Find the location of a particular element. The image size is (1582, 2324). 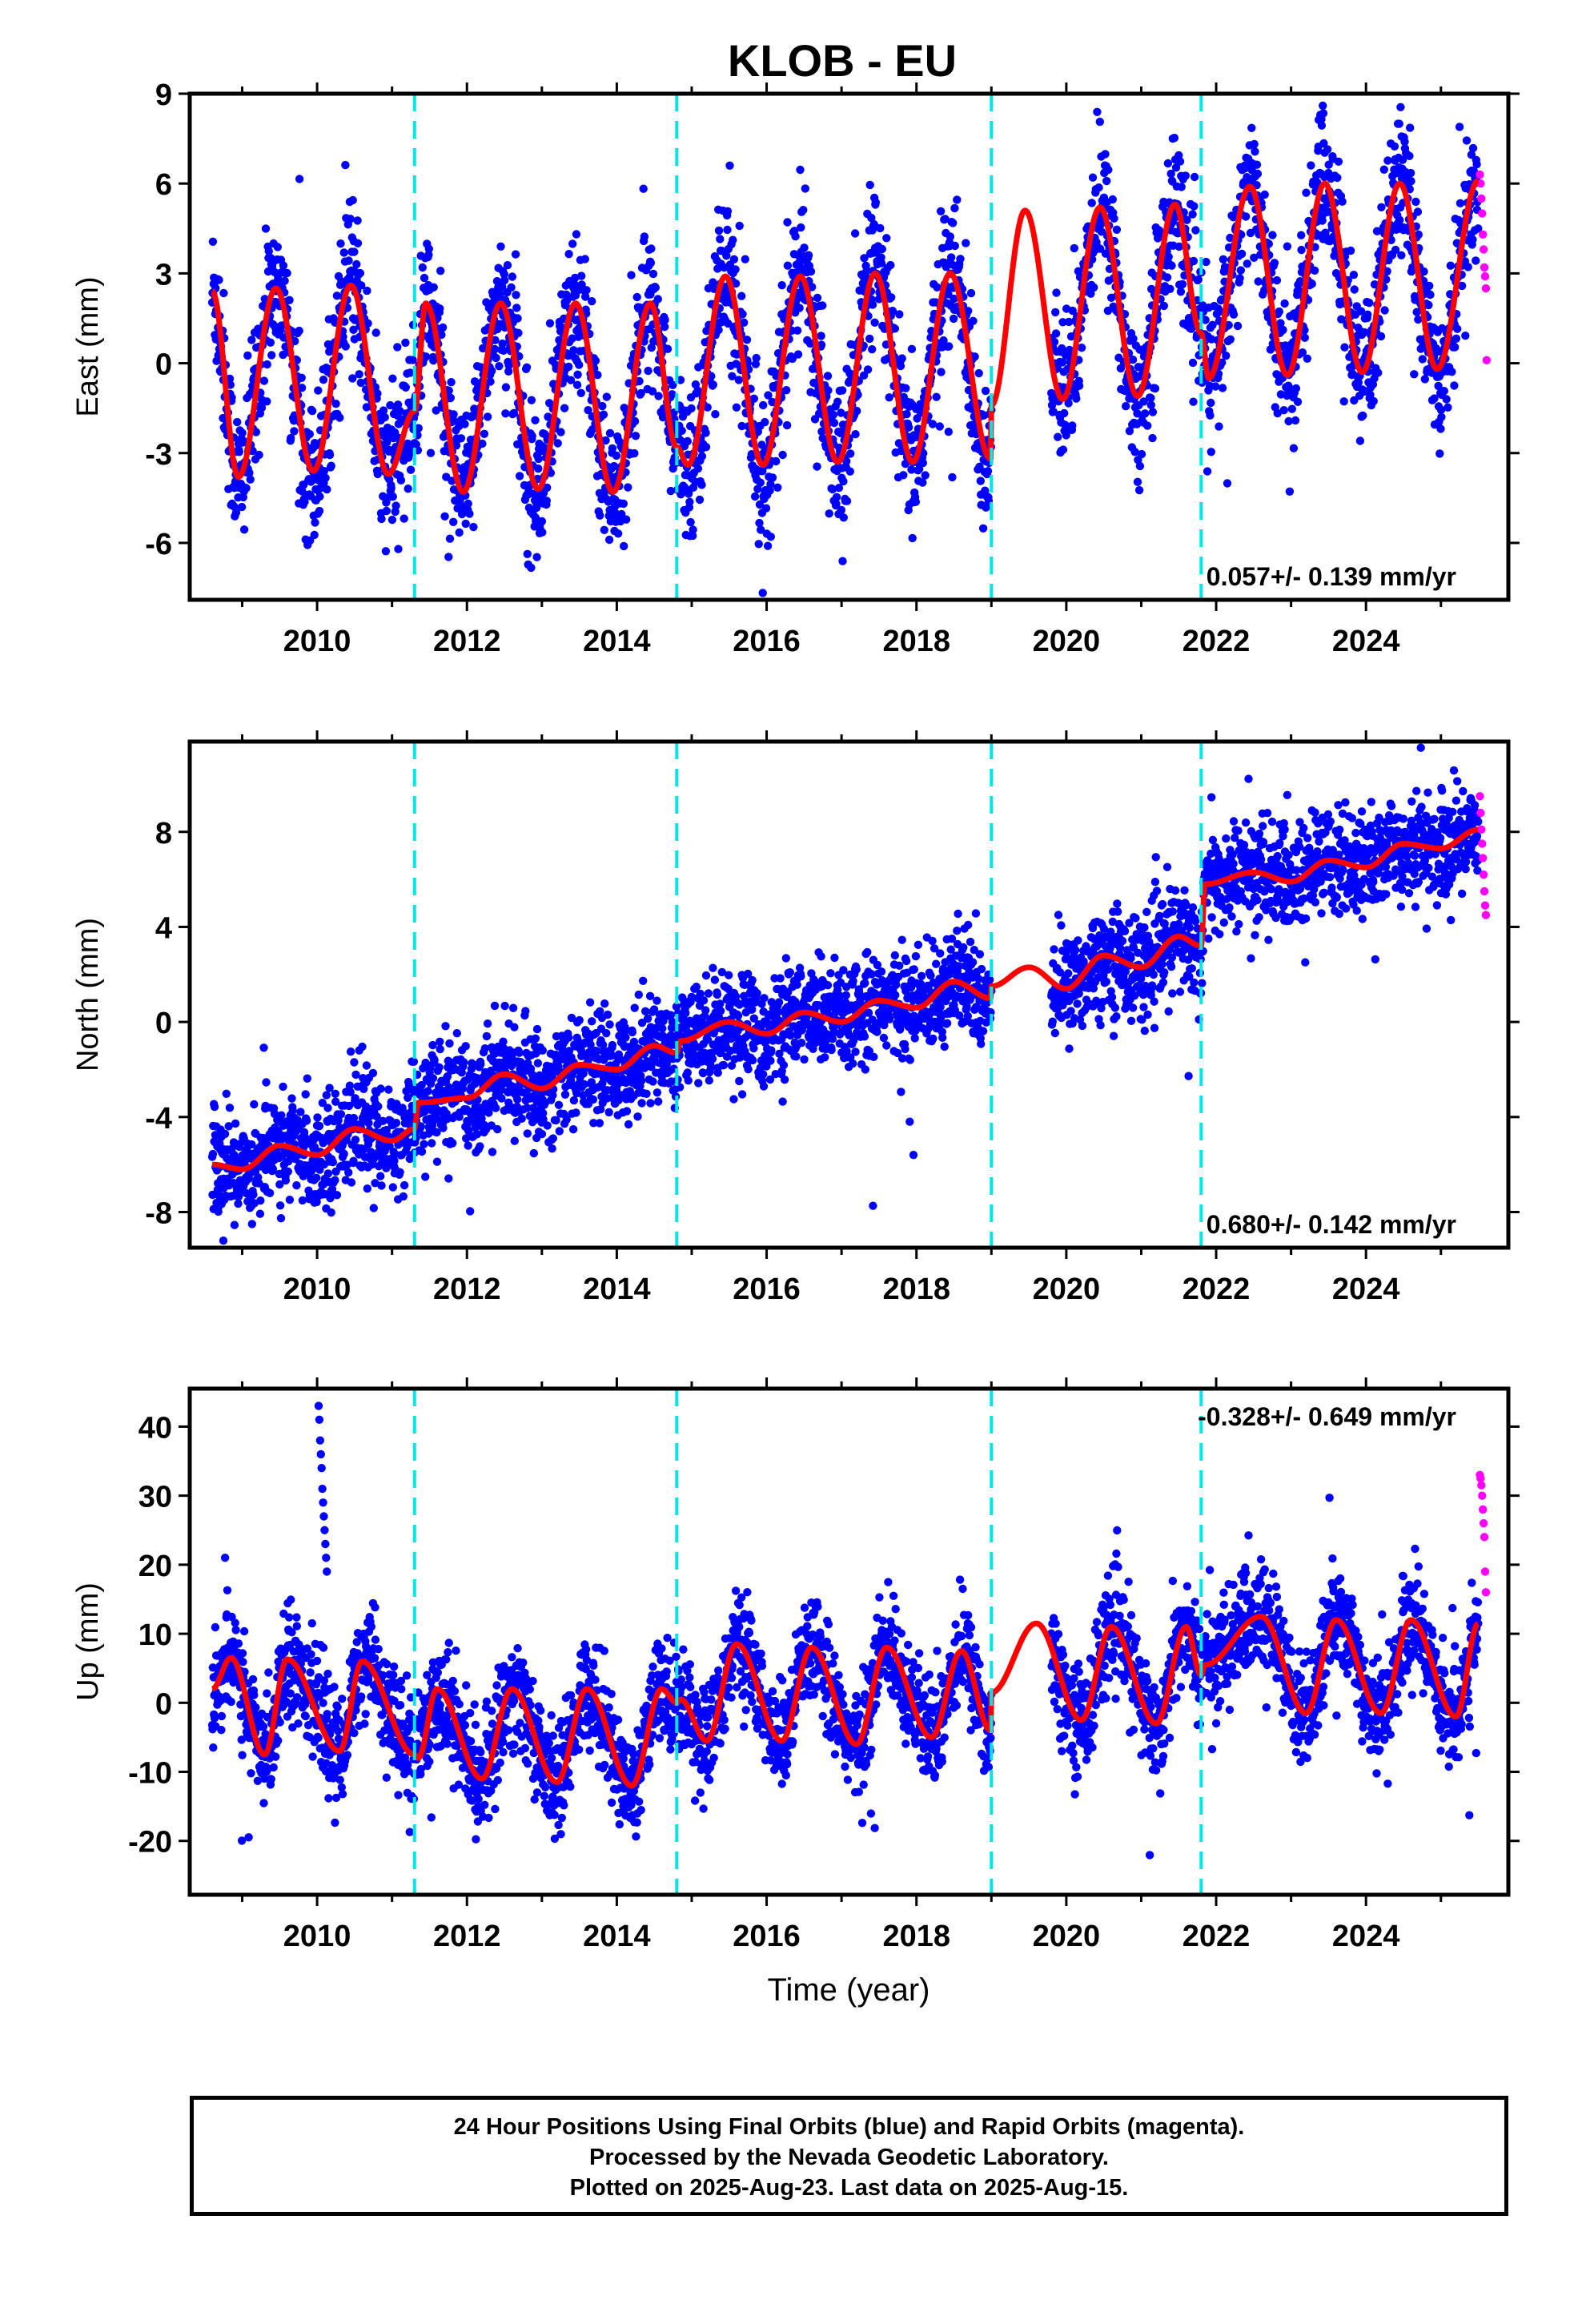

x-tick-label: 2024 is located at coordinates (1366, 641).